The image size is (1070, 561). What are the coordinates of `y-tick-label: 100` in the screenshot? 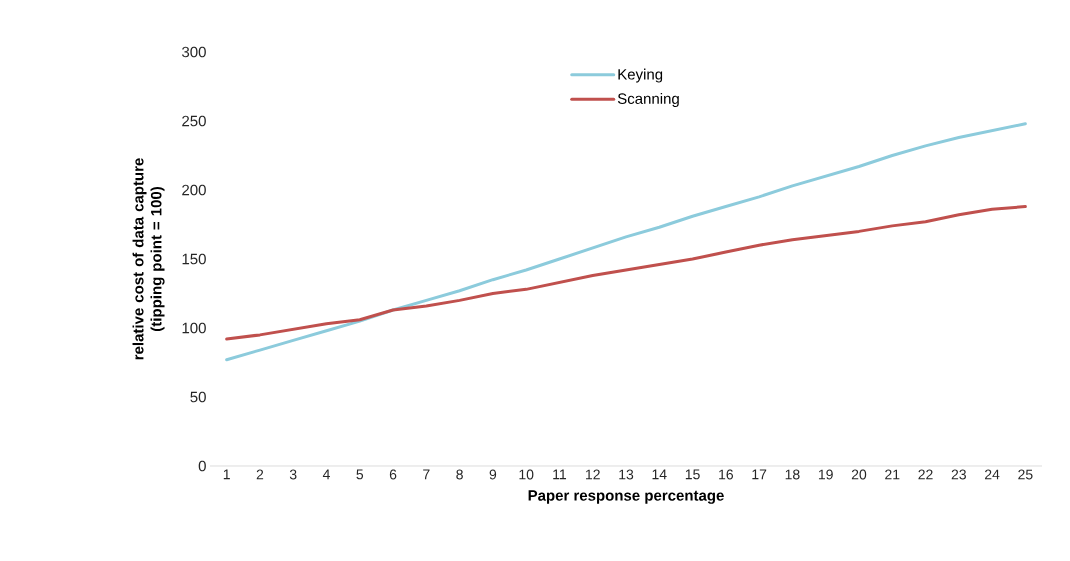 It's located at (194, 328).